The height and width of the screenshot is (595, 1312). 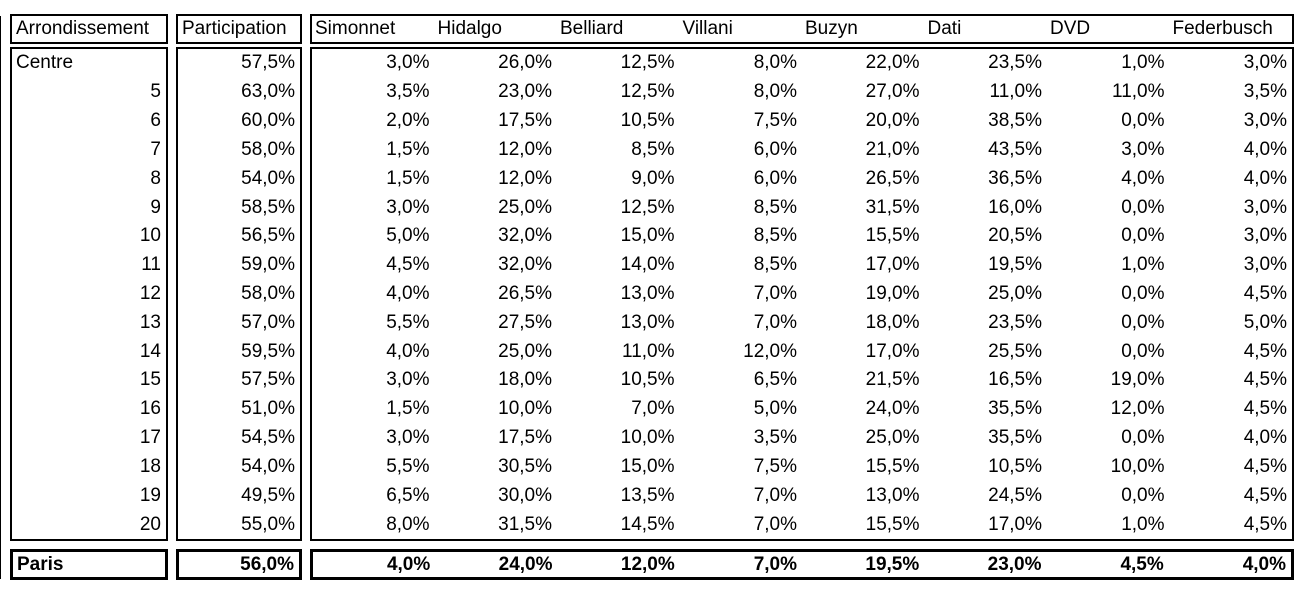 I want to click on paris-total-result-cell: 23,0%, so click(x=1014, y=564).